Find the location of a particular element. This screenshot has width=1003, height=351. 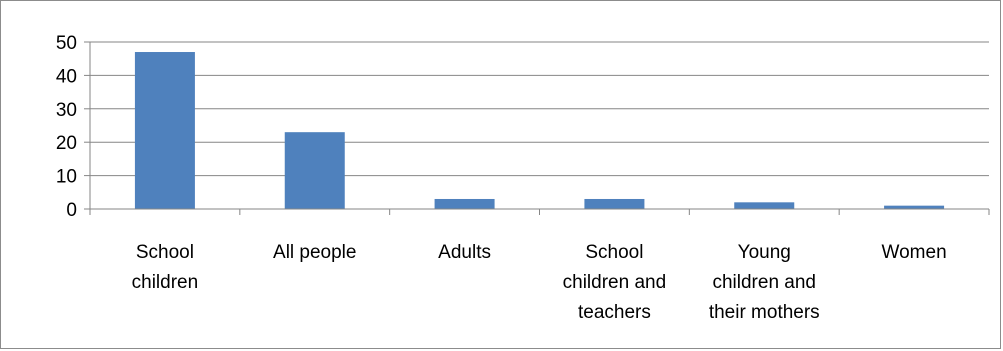

category-label-line: Women is located at coordinates (914, 252).